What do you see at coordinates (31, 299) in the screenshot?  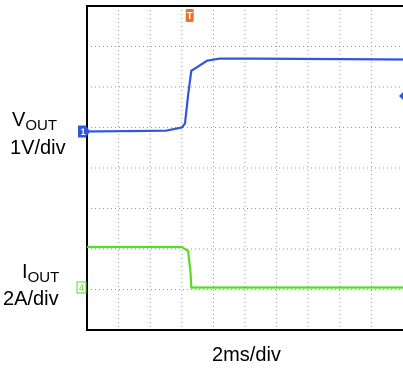 I see `iout-scale-label: 2A/div` at bounding box center [31, 299].